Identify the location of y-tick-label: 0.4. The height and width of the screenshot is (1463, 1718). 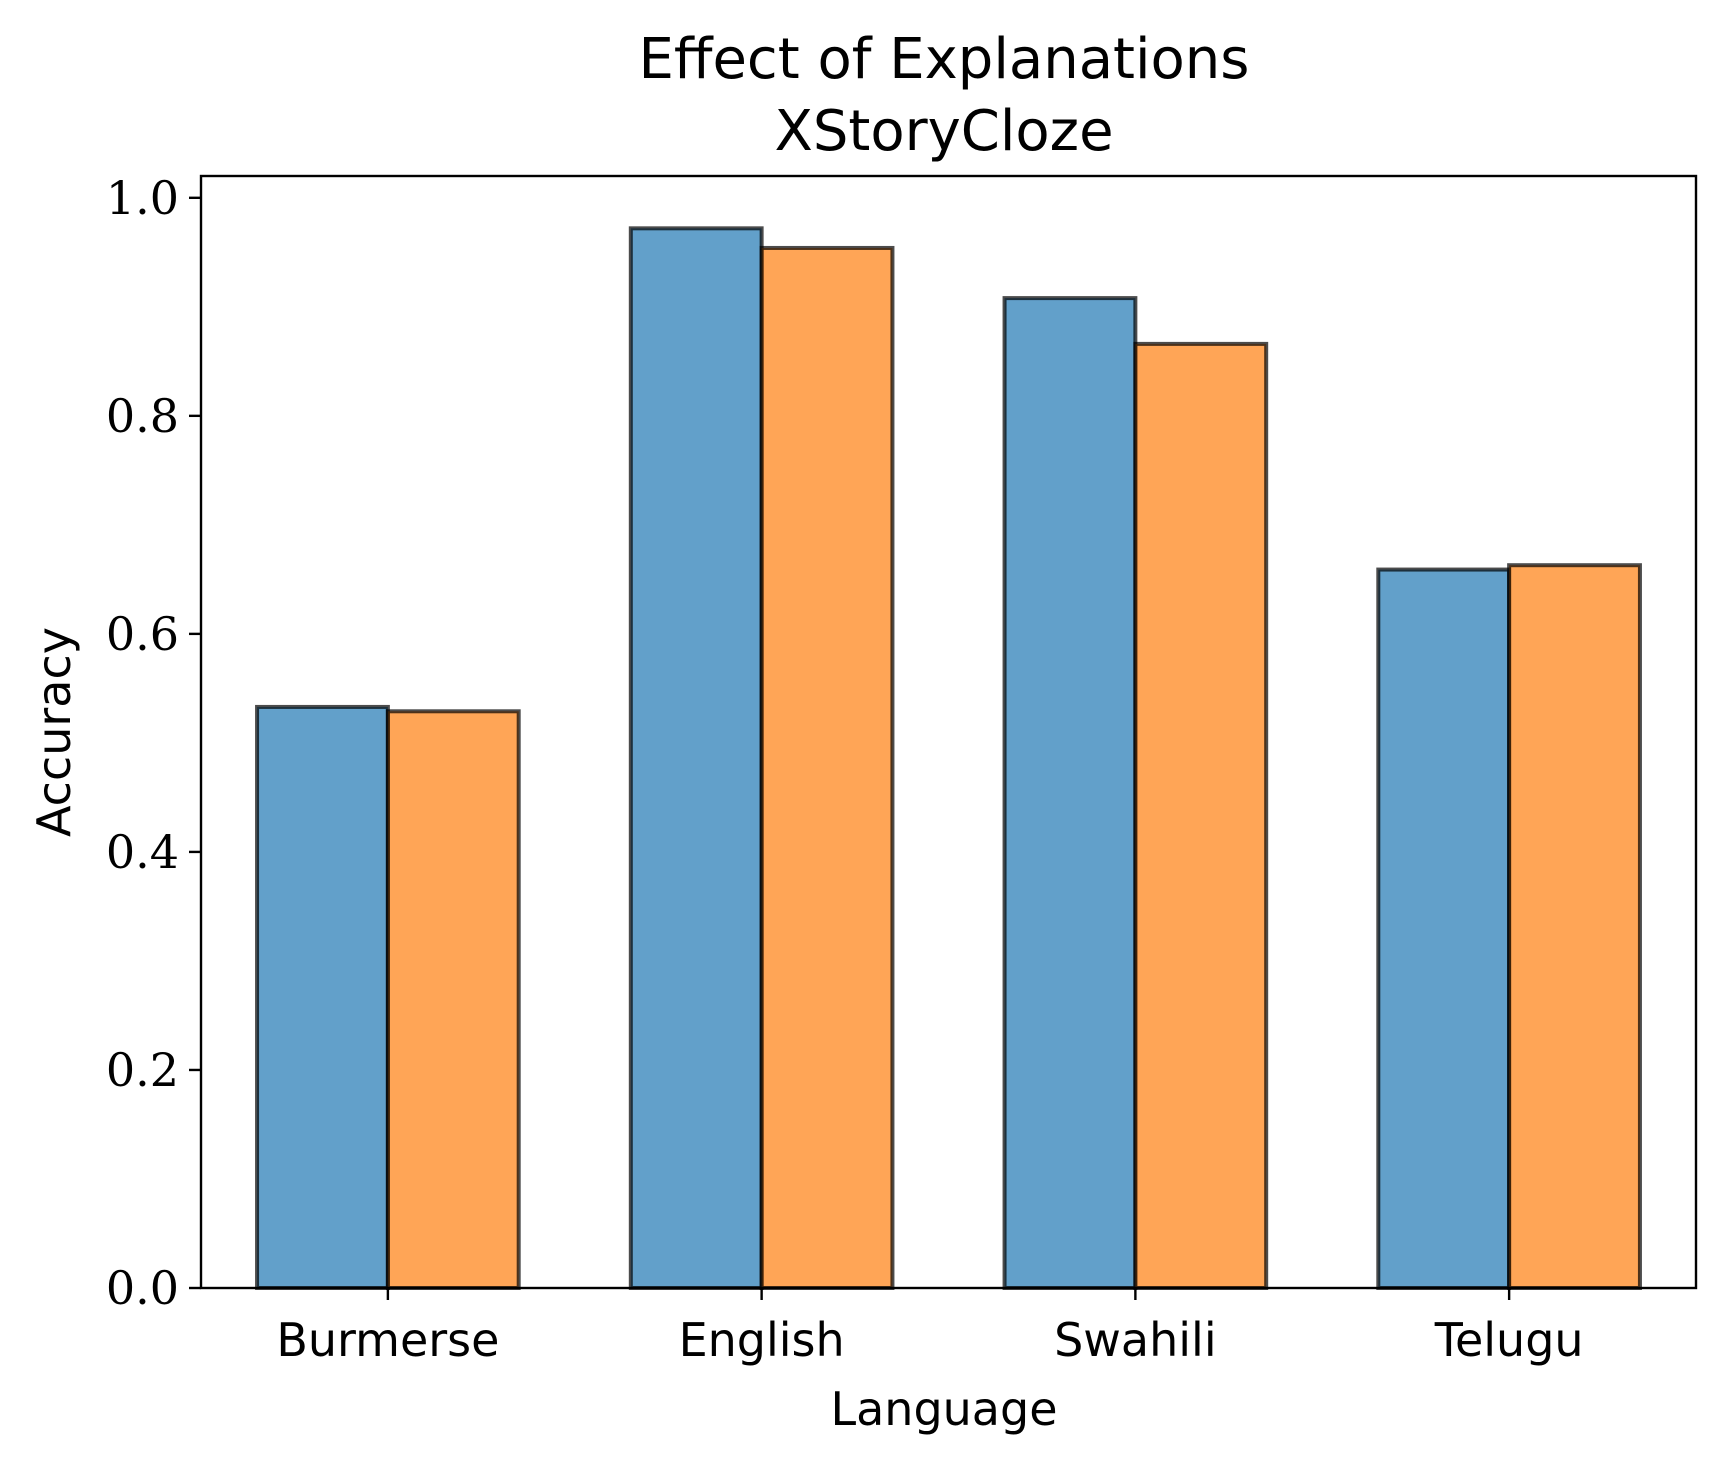
(142, 852).